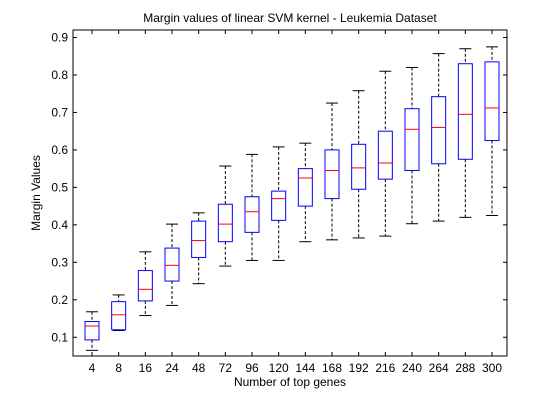 This screenshot has height=420, width=560. I want to click on x-tick-label: 300, so click(492, 368).